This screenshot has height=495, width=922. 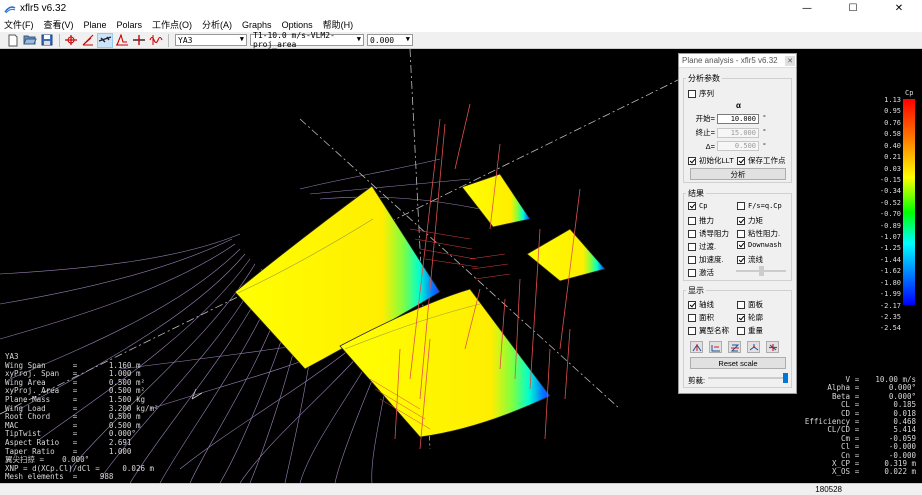 I want to click on menu-plane: Plane, so click(x=95, y=24).